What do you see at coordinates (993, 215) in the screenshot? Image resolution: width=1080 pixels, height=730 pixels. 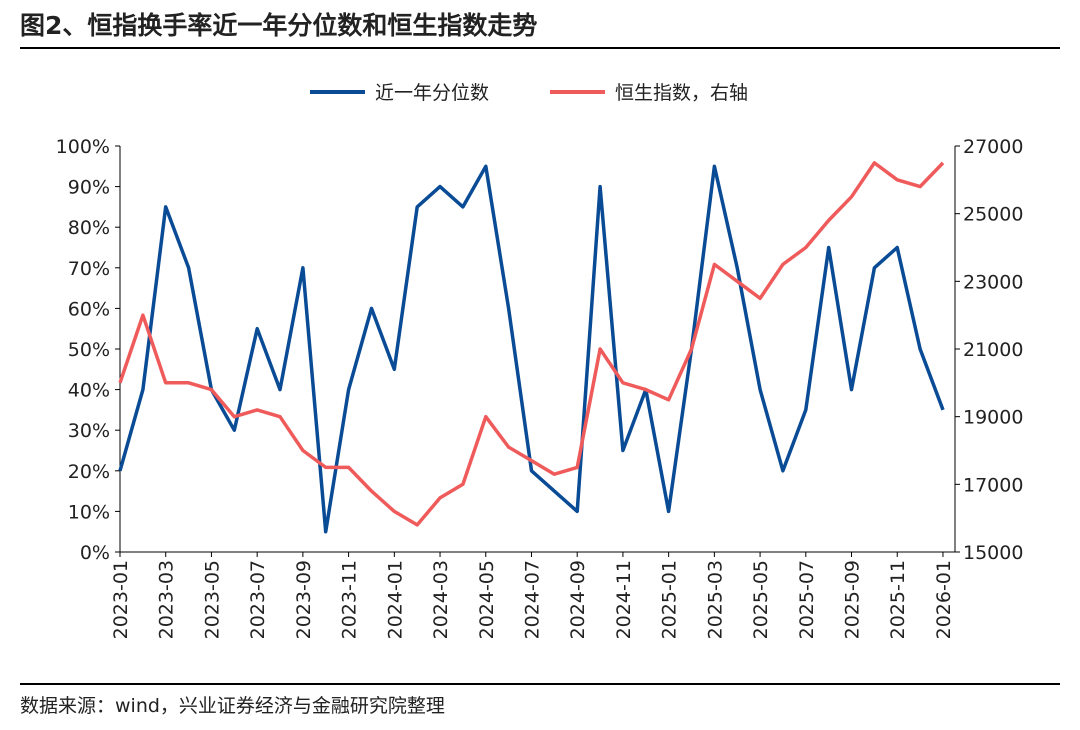 I see `y2-tick-label: 25000` at bounding box center [993, 215].